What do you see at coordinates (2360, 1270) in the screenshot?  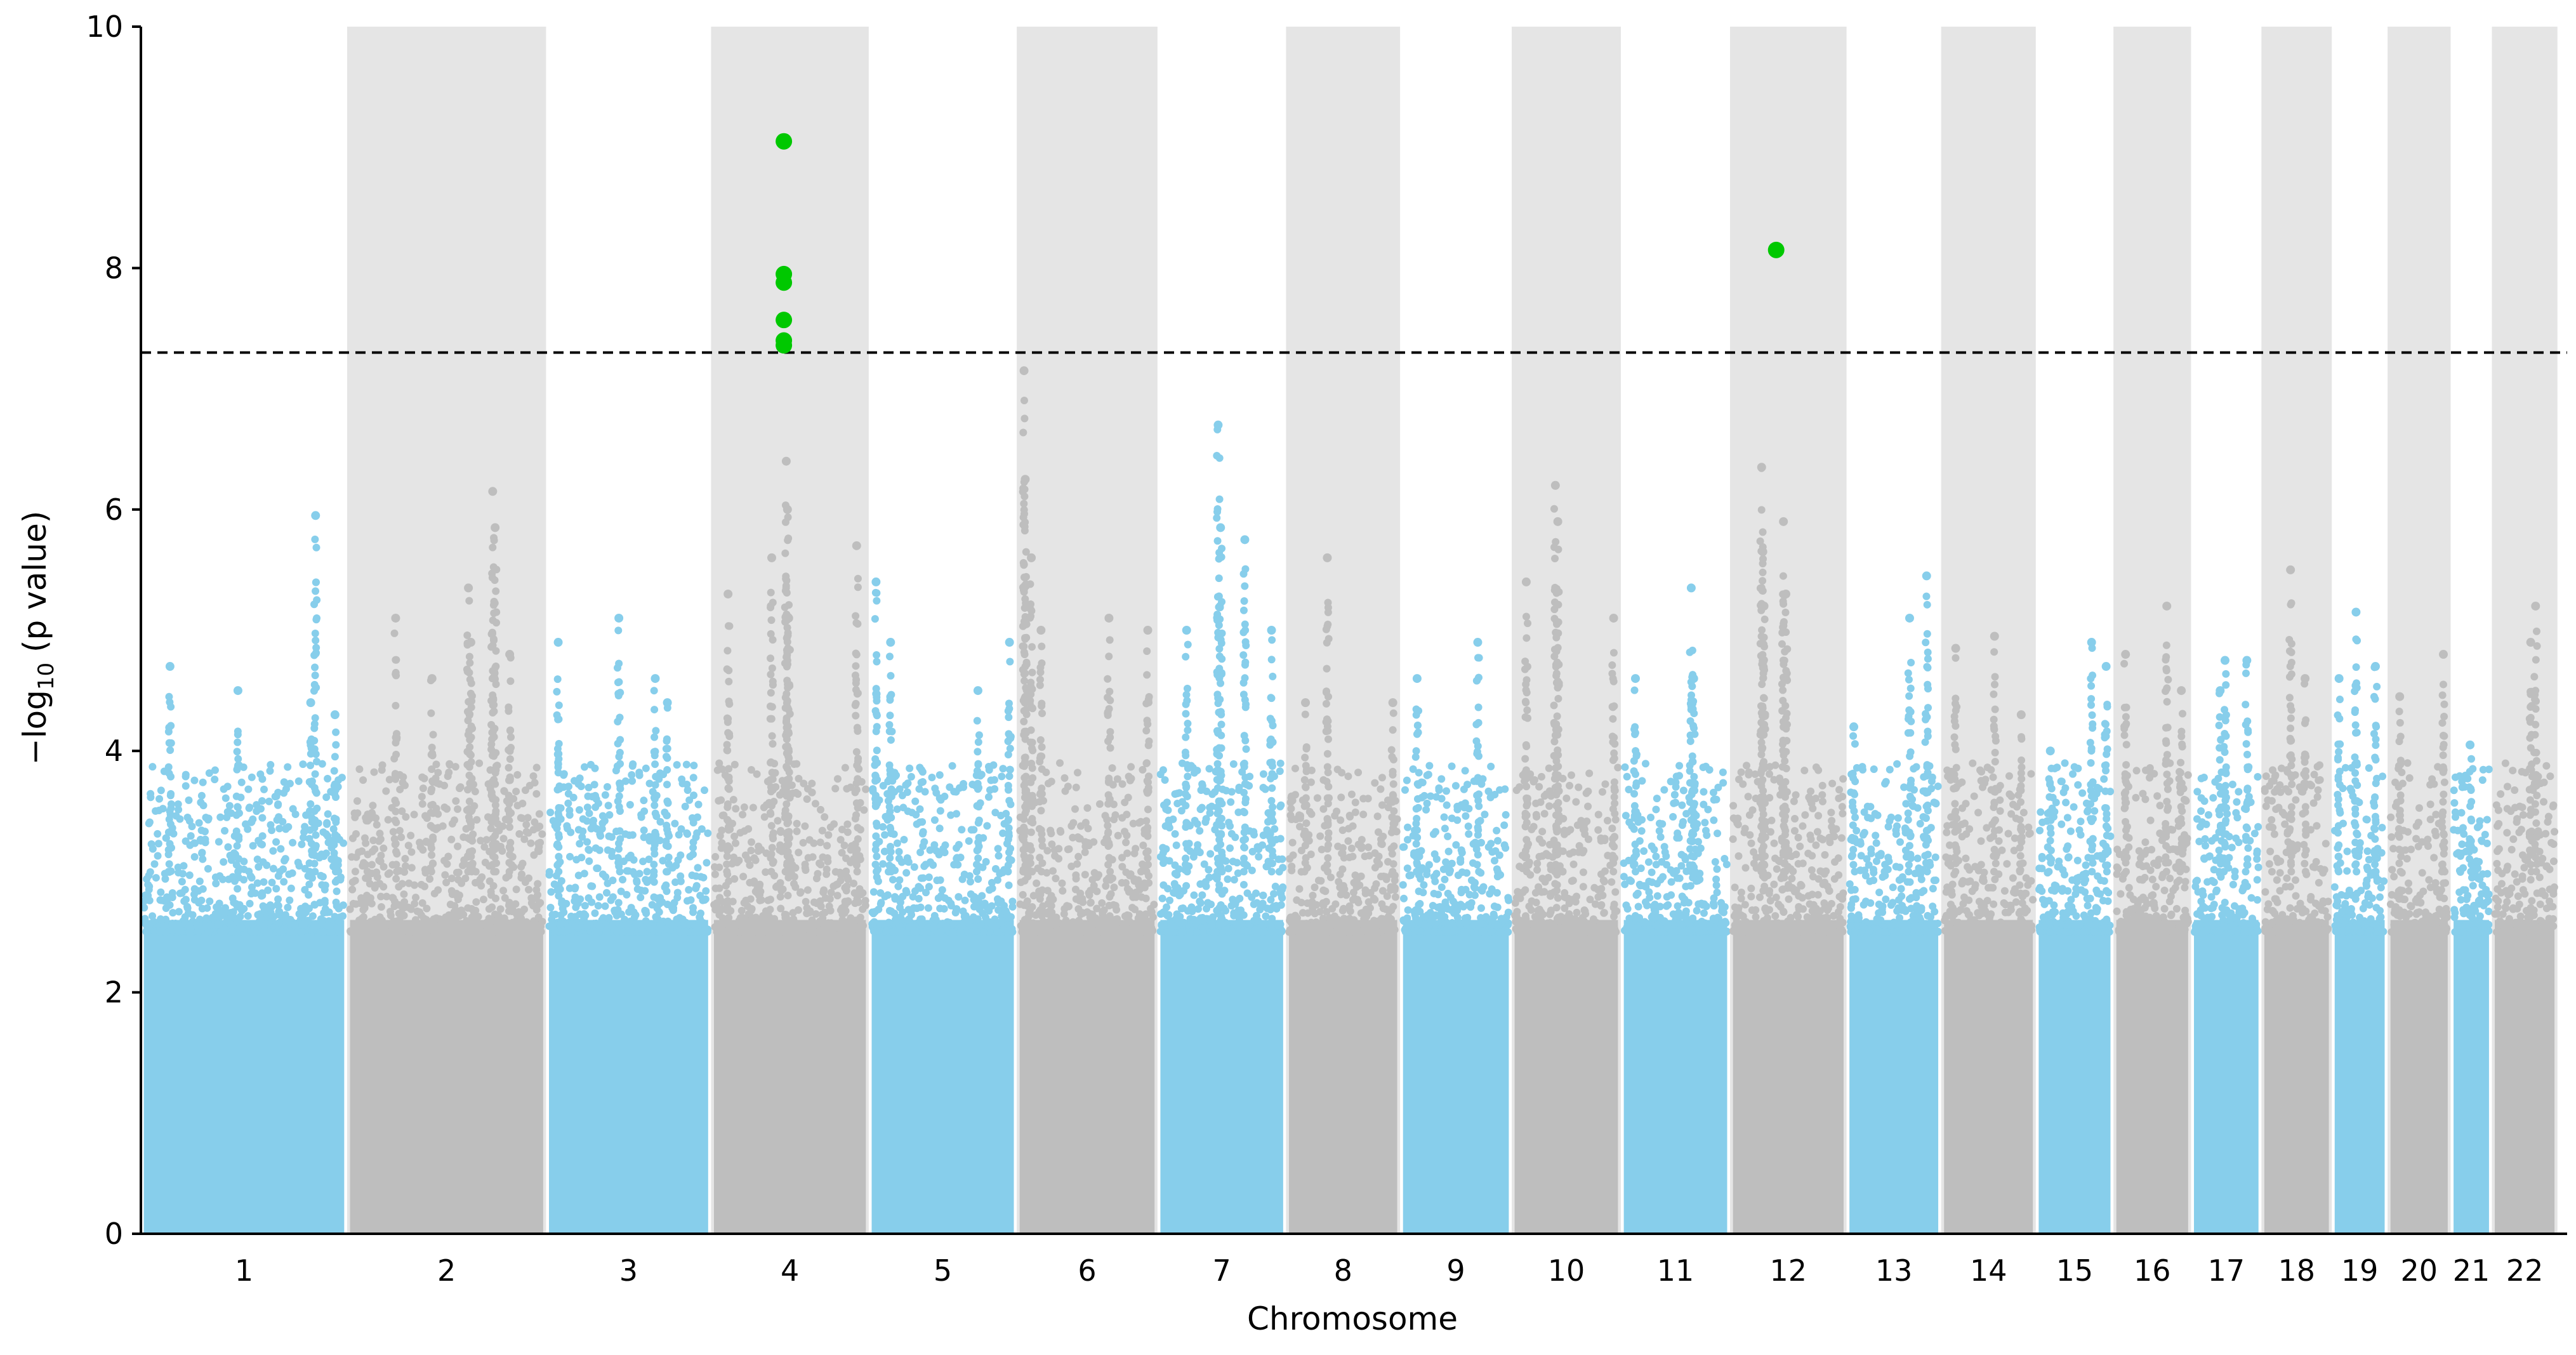 I see `x-tick-label-19: 19` at bounding box center [2360, 1270].